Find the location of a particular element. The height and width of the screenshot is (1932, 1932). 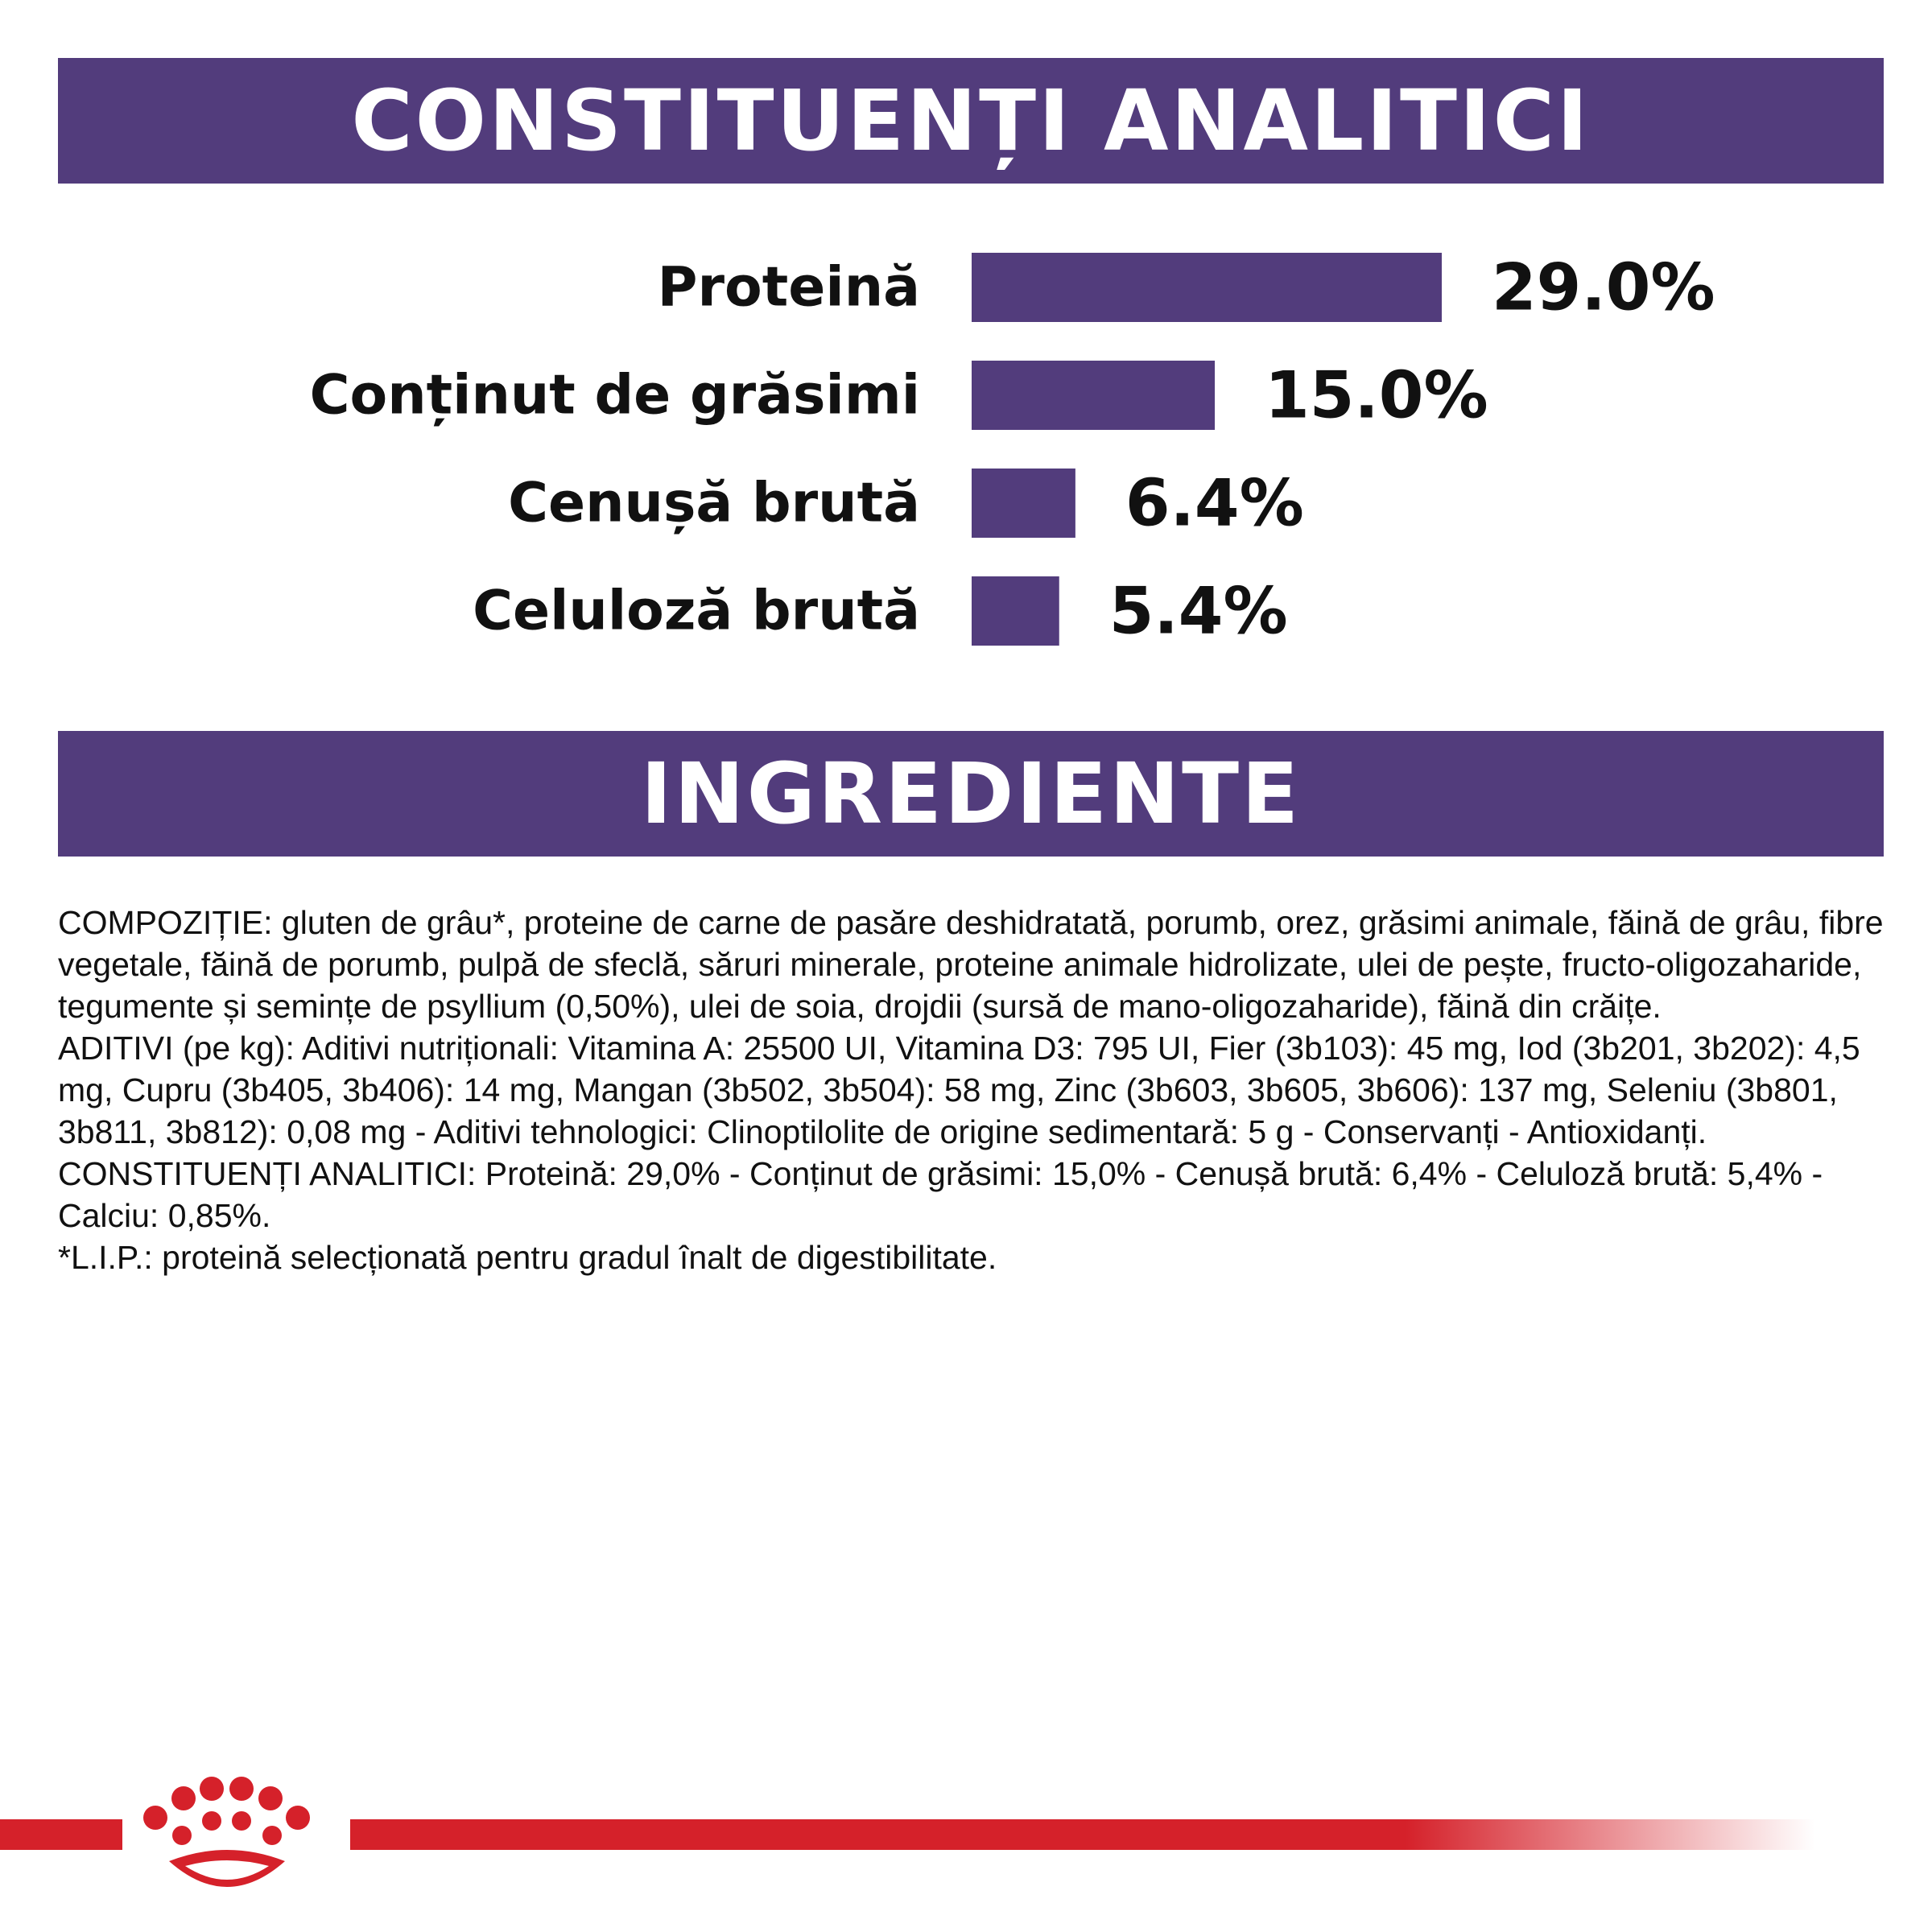

footer-stripe-left is located at coordinates (61, 1834).